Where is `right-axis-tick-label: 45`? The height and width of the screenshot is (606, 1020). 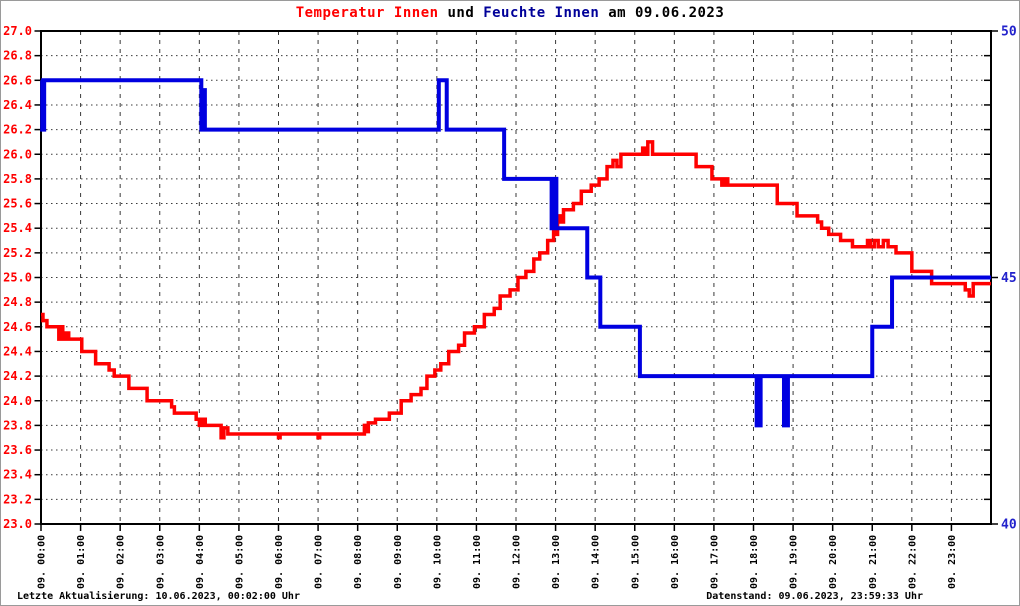 right-axis-tick-label: 45 is located at coordinates (1009, 278).